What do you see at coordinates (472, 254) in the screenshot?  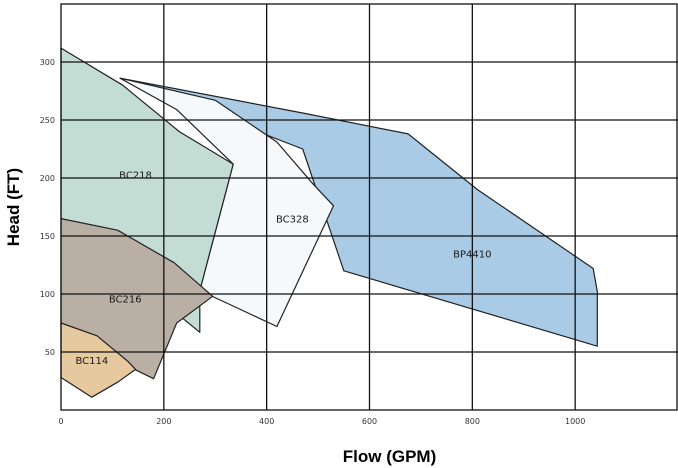 I see `region-label-bp4410: BP4410` at bounding box center [472, 254].